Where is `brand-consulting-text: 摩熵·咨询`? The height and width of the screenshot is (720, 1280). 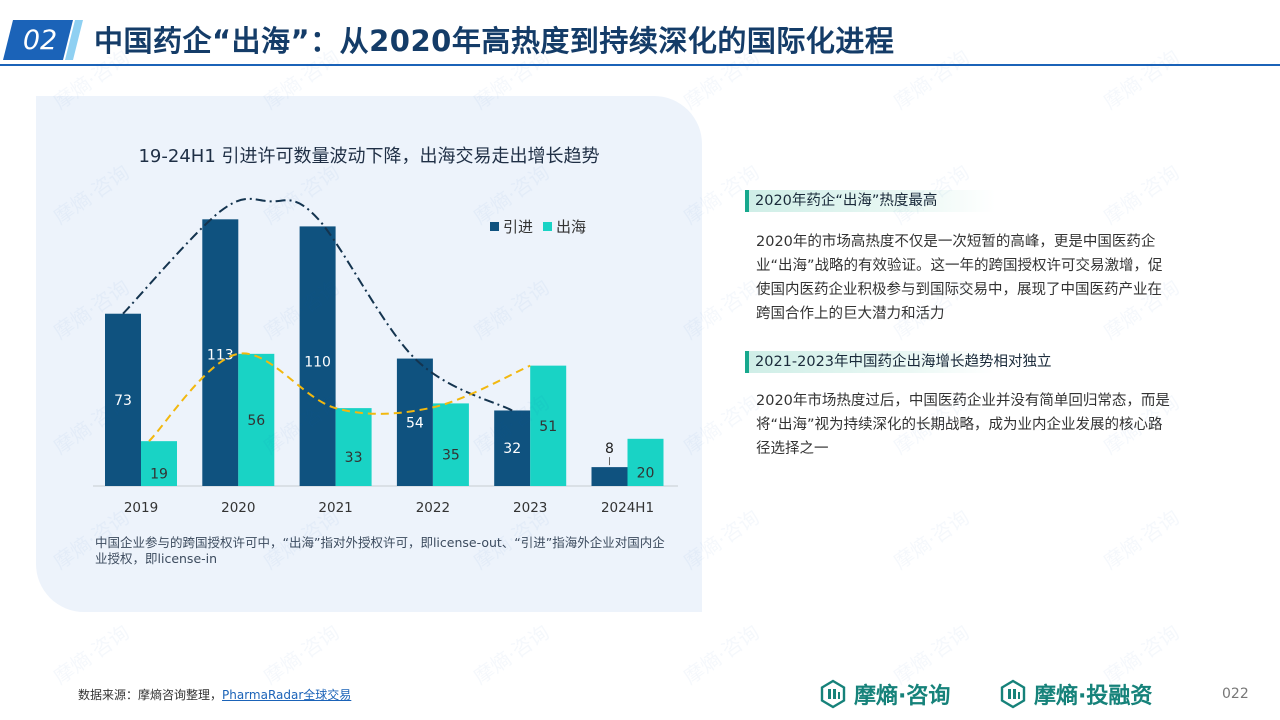 brand-consulting-text: 摩熵·咨询 is located at coordinates (902, 696).